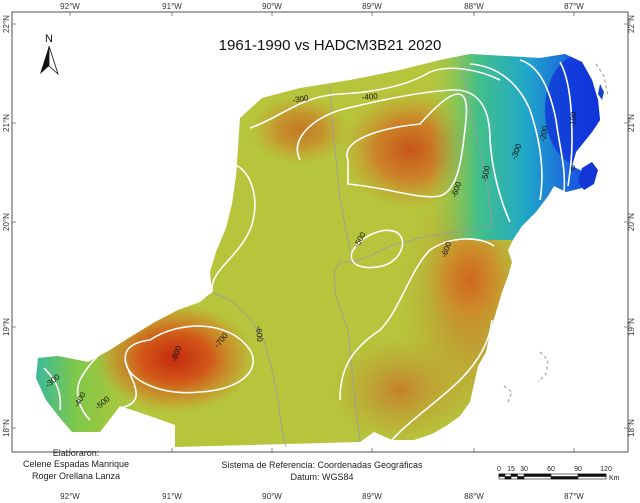  I want to click on scale-unit: Km, so click(614, 478).